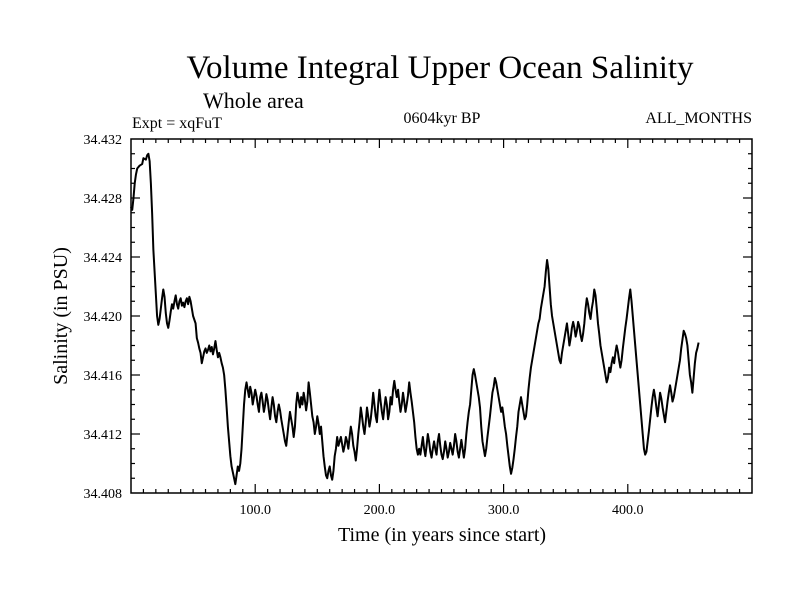 The height and width of the screenshot is (600, 800). I want to click on x-tick-label: 100.0, so click(255, 510).